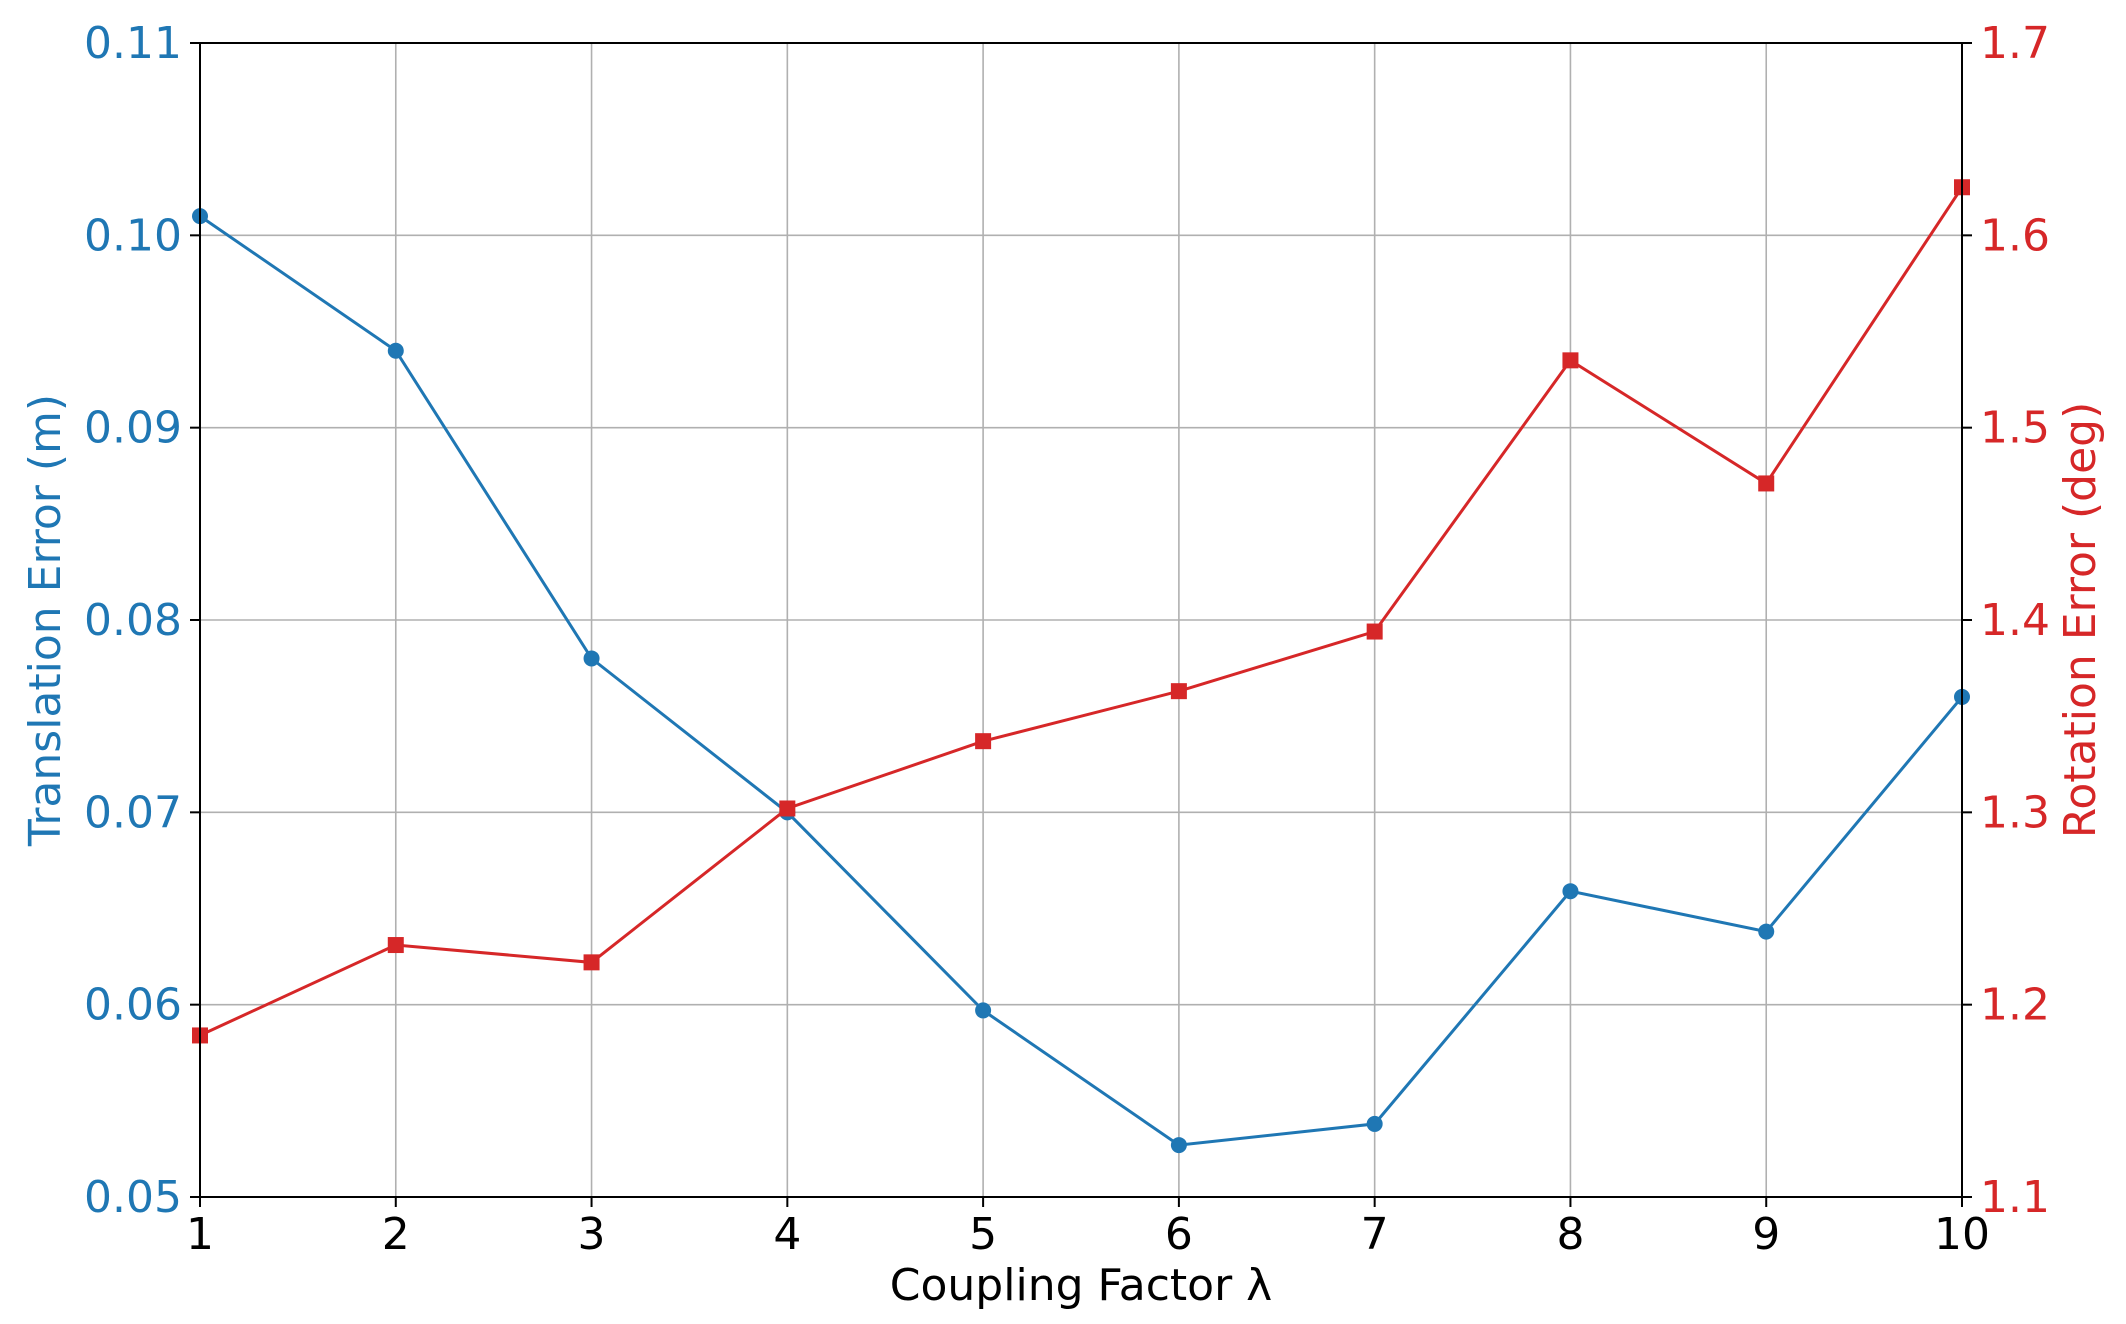 This screenshot has height=1324, width=2126. I want to click on x-tick-label: 7, so click(1375, 1234).